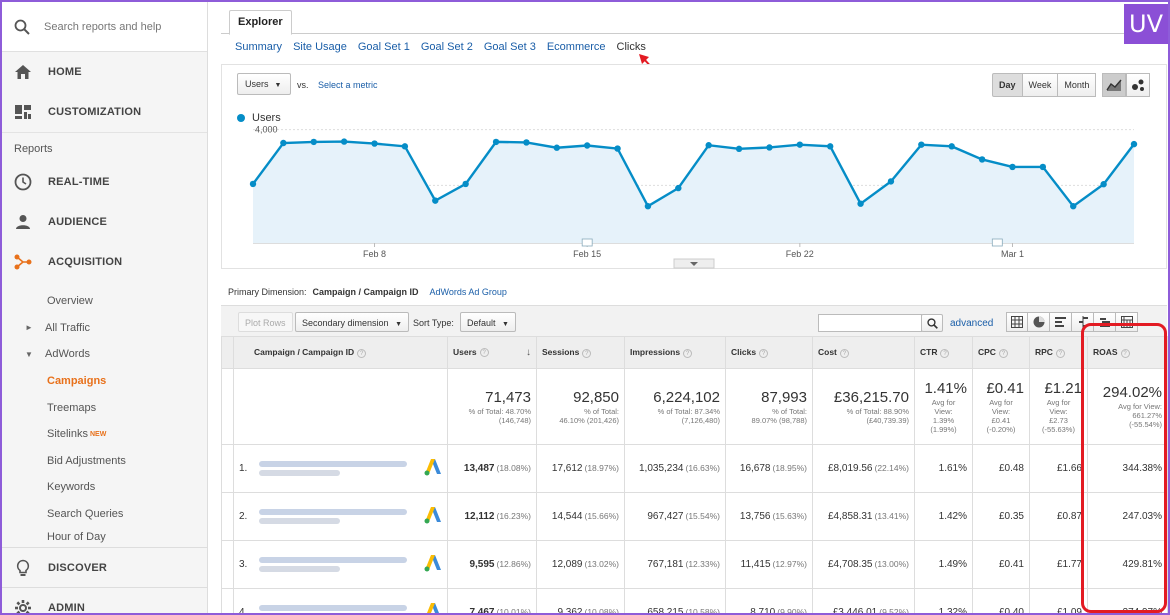  Describe the element at coordinates (365, 292) in the screenshot. I see `primary-dimension-value: Campaign / Campaign ID` at that location.